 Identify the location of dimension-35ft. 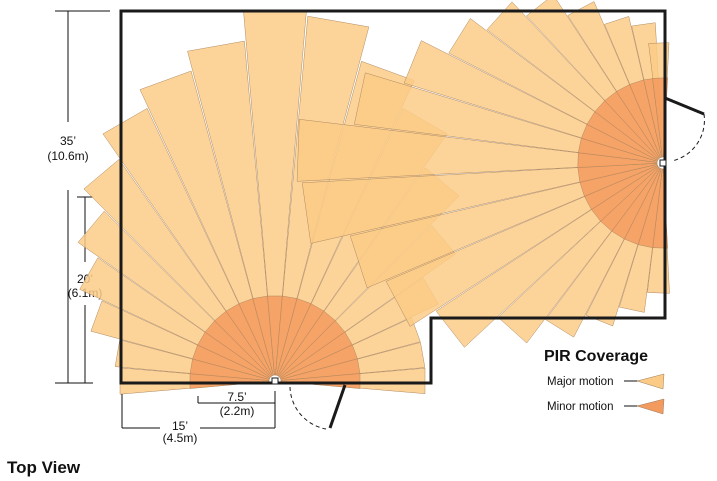
(82, 197).